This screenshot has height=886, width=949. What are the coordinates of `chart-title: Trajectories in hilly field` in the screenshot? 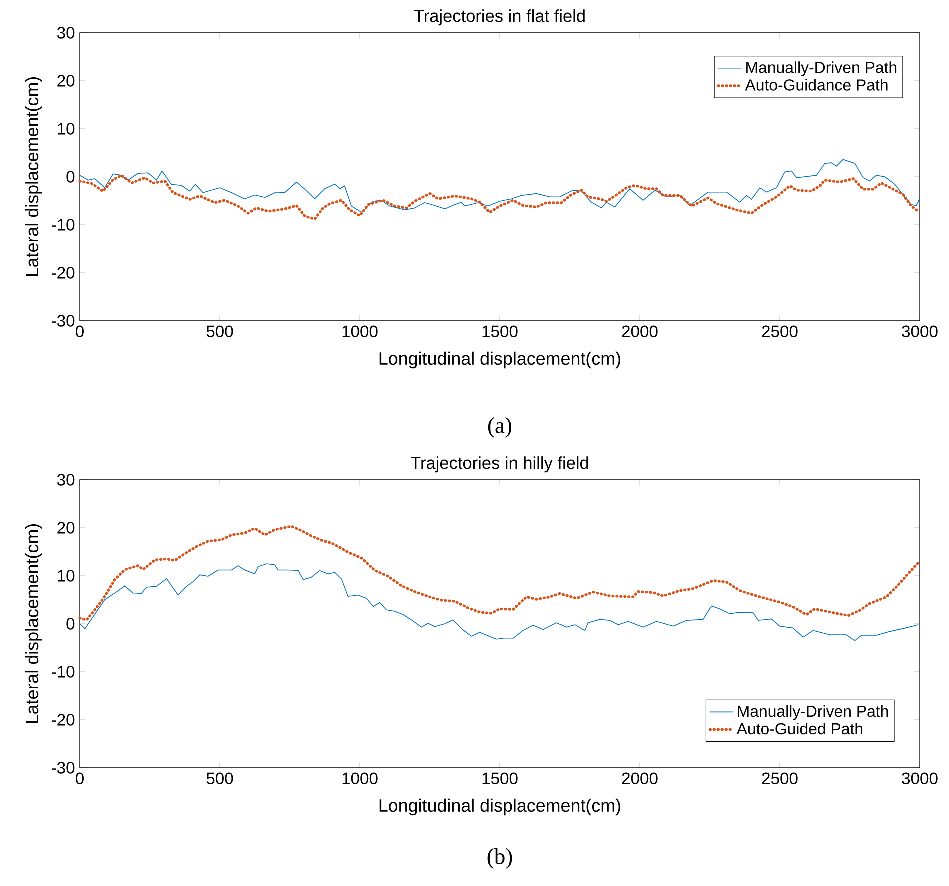 It's located at (499, 464).